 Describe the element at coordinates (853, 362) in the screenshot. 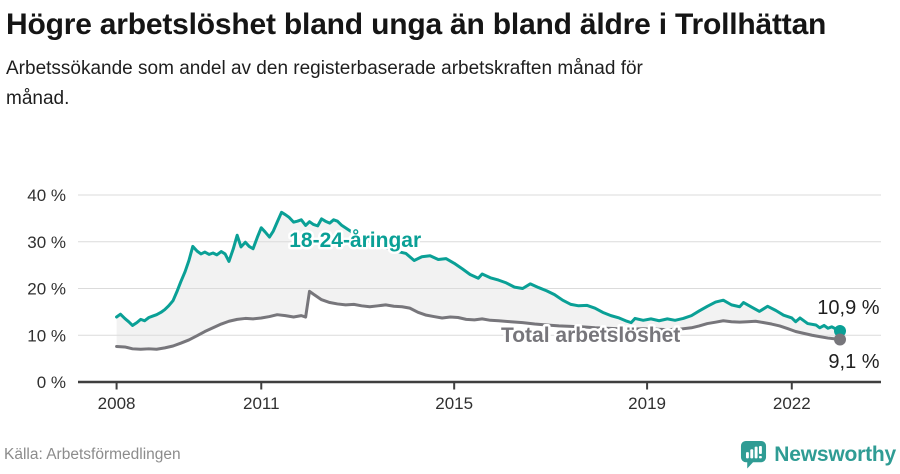

I see `end-value-label-total: 9,1 %` at that location.